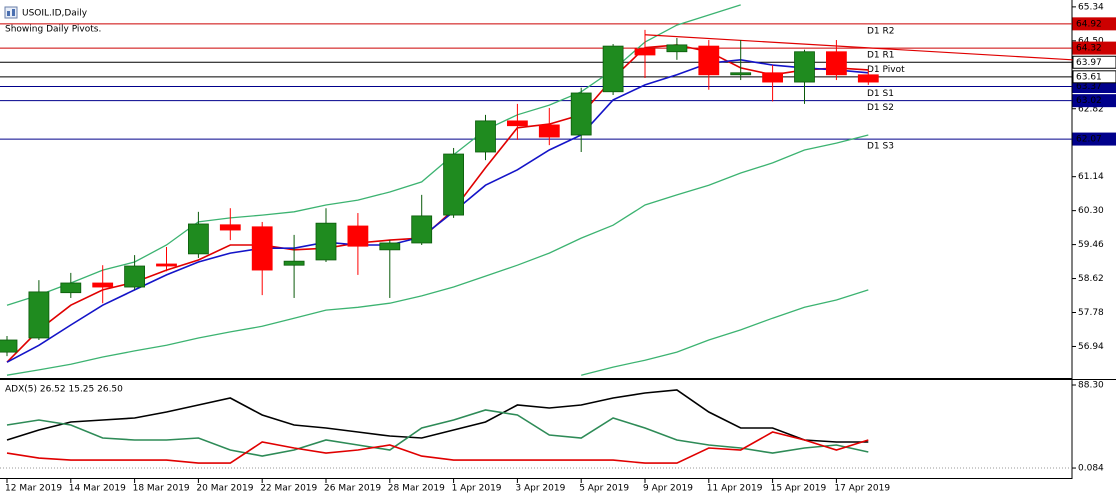 The width and height of the screenshot is (1116, 495). Describe the element at coordinates (881, 31) in the screenshot. I see `pivot-name: D1 R2` at that location.